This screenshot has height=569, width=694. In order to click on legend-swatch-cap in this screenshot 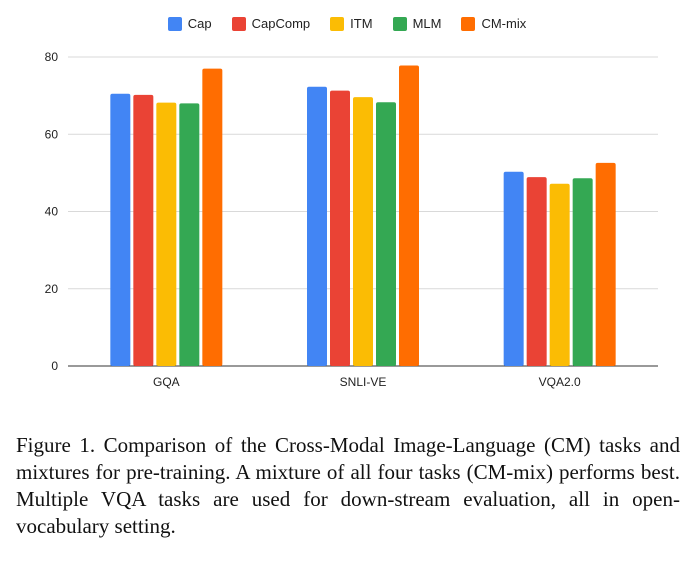, I will do `click(174, 23)`.